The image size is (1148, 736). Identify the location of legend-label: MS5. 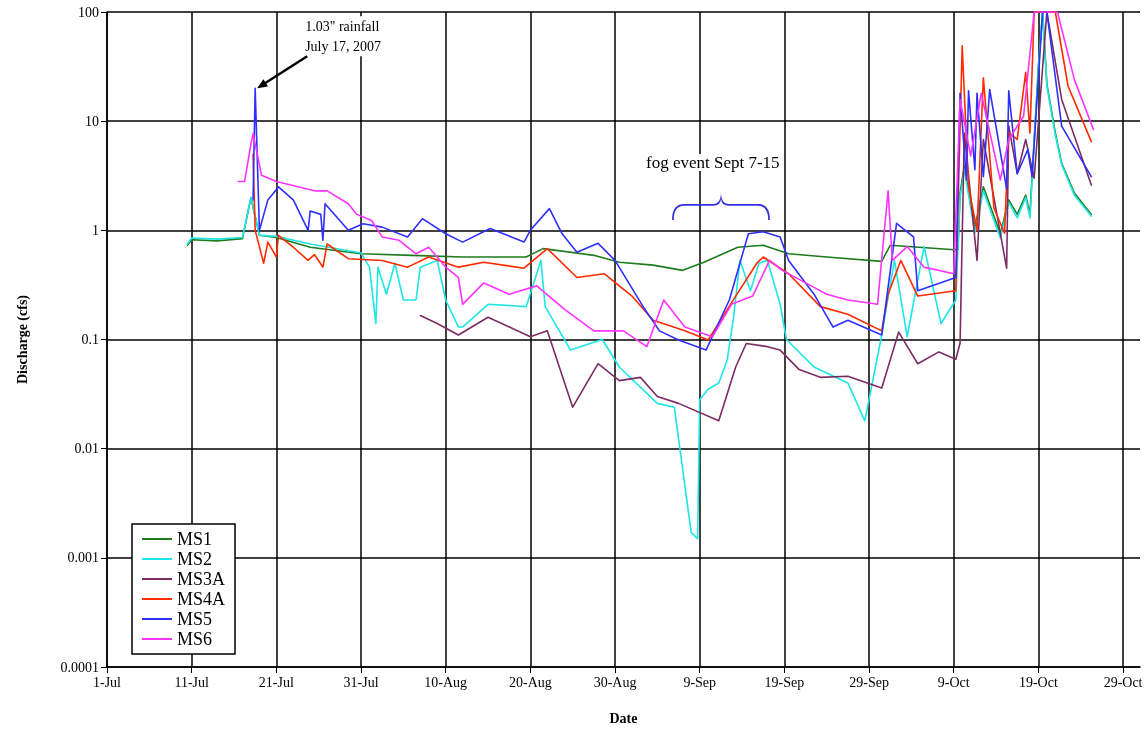
(195, 619).